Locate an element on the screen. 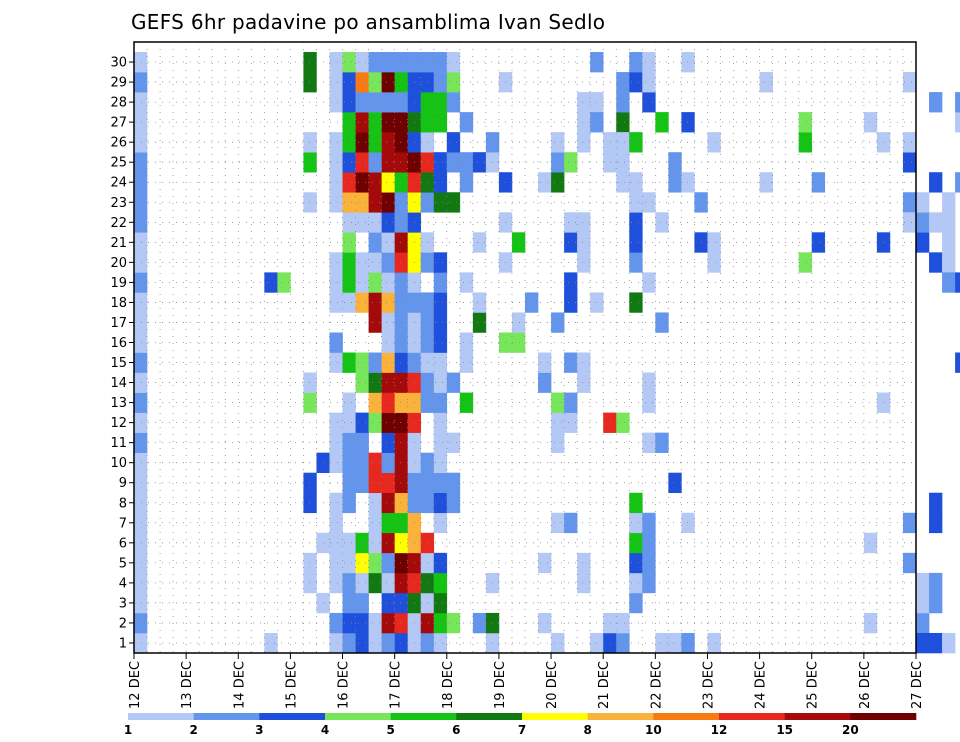 The height and width of the screenshot is (742, 960). y-tick-label: 8 is located at coordinates (123, 503).